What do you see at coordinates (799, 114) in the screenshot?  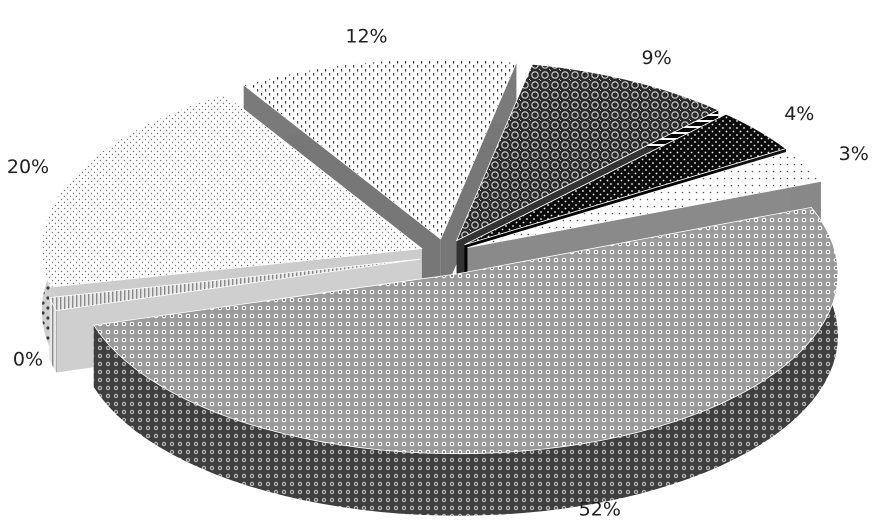 I see `slice-label: 4%` at bounding box center [799, 114].